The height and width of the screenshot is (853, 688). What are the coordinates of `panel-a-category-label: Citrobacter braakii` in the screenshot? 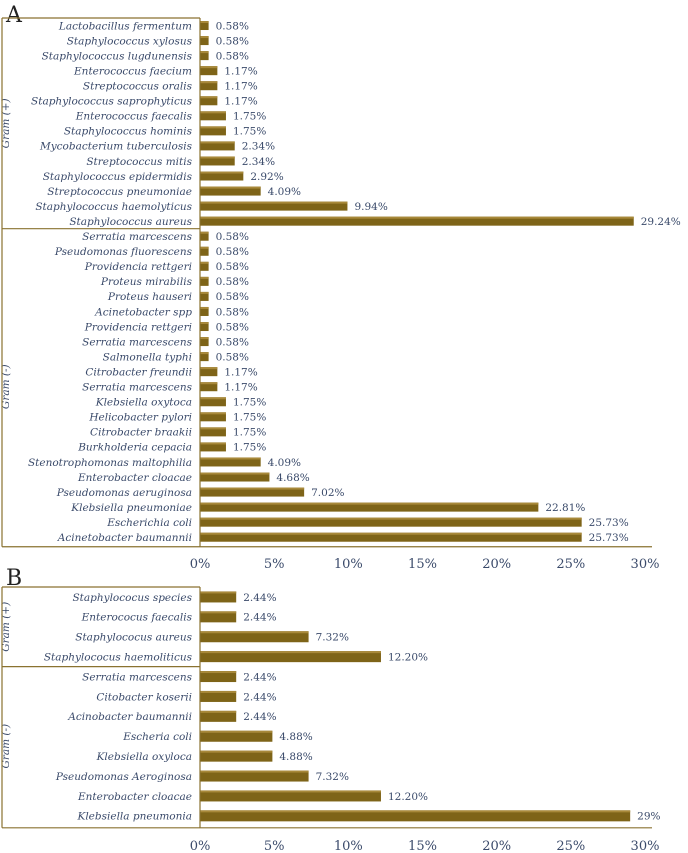 It's located at (141, 433).